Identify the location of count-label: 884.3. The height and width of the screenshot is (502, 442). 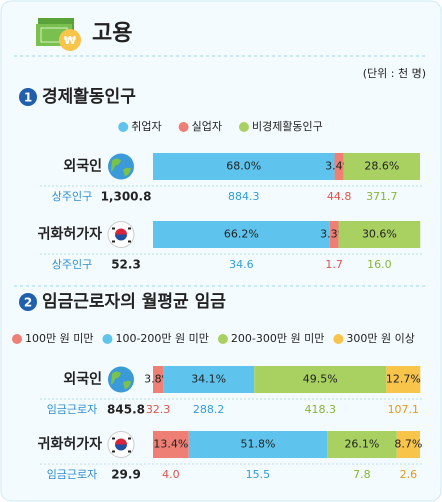
(244, 196).